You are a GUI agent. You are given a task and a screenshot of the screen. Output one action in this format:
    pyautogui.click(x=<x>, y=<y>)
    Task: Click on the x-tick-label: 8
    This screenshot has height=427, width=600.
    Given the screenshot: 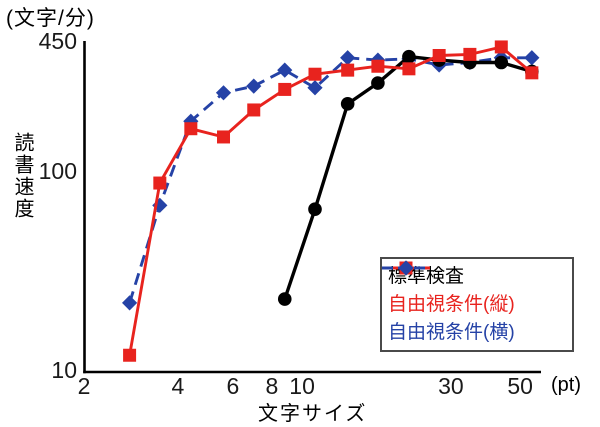 What is the action you would take?
    pyautogui.click(x=271, y=386)
    